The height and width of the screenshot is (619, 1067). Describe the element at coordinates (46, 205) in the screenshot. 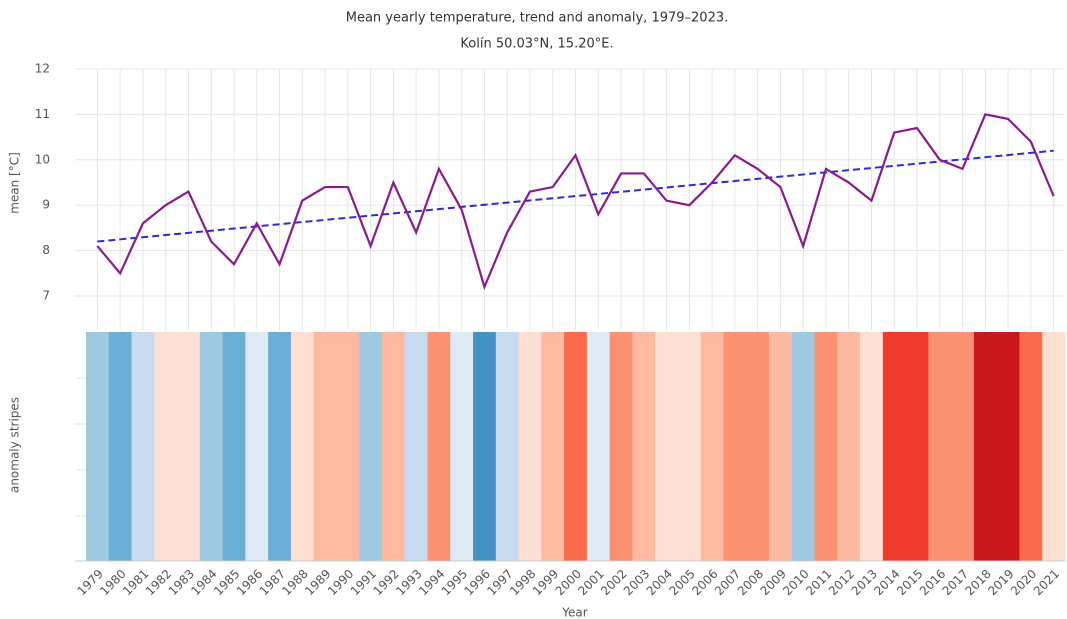

I see `y-tick-label: 9` at that location.